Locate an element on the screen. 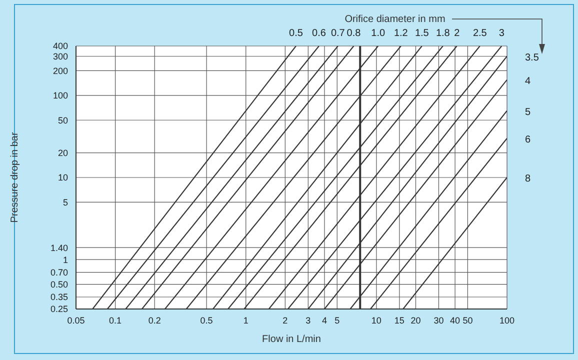 This screenshot has height=360, width=578. series-label: 1.5 is located at coordinates (422, 33).